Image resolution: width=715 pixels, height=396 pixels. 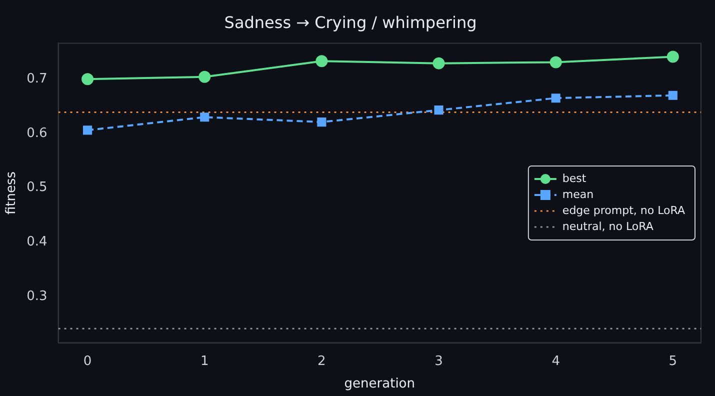 What do you see at coordinates (350, 22) in the screenshot?
I see `chart-title: Sadness → Crying / whimpering` at bounding box center [350, 22].